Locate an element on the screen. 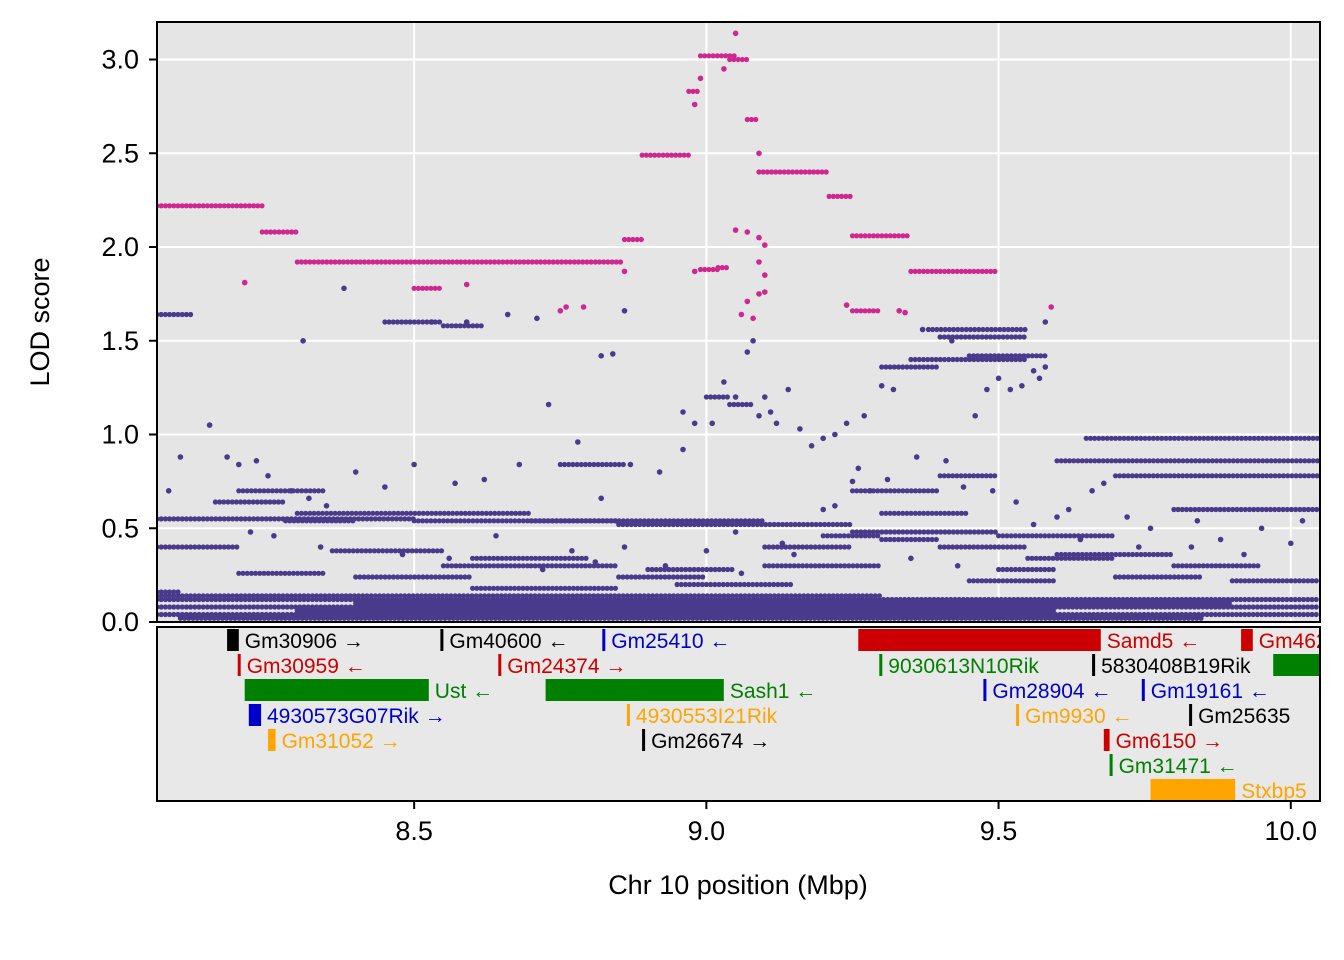  gene-bar is located at coordinates (1247, 640).